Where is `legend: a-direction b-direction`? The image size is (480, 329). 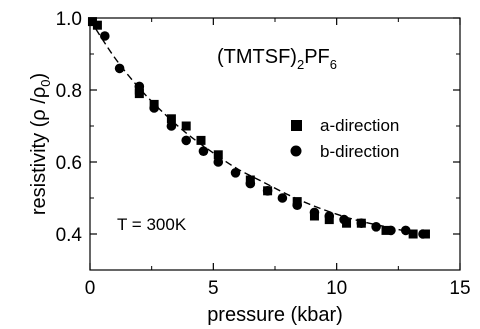 legend: a-direction b-direction is located at coordinates (344, 138).